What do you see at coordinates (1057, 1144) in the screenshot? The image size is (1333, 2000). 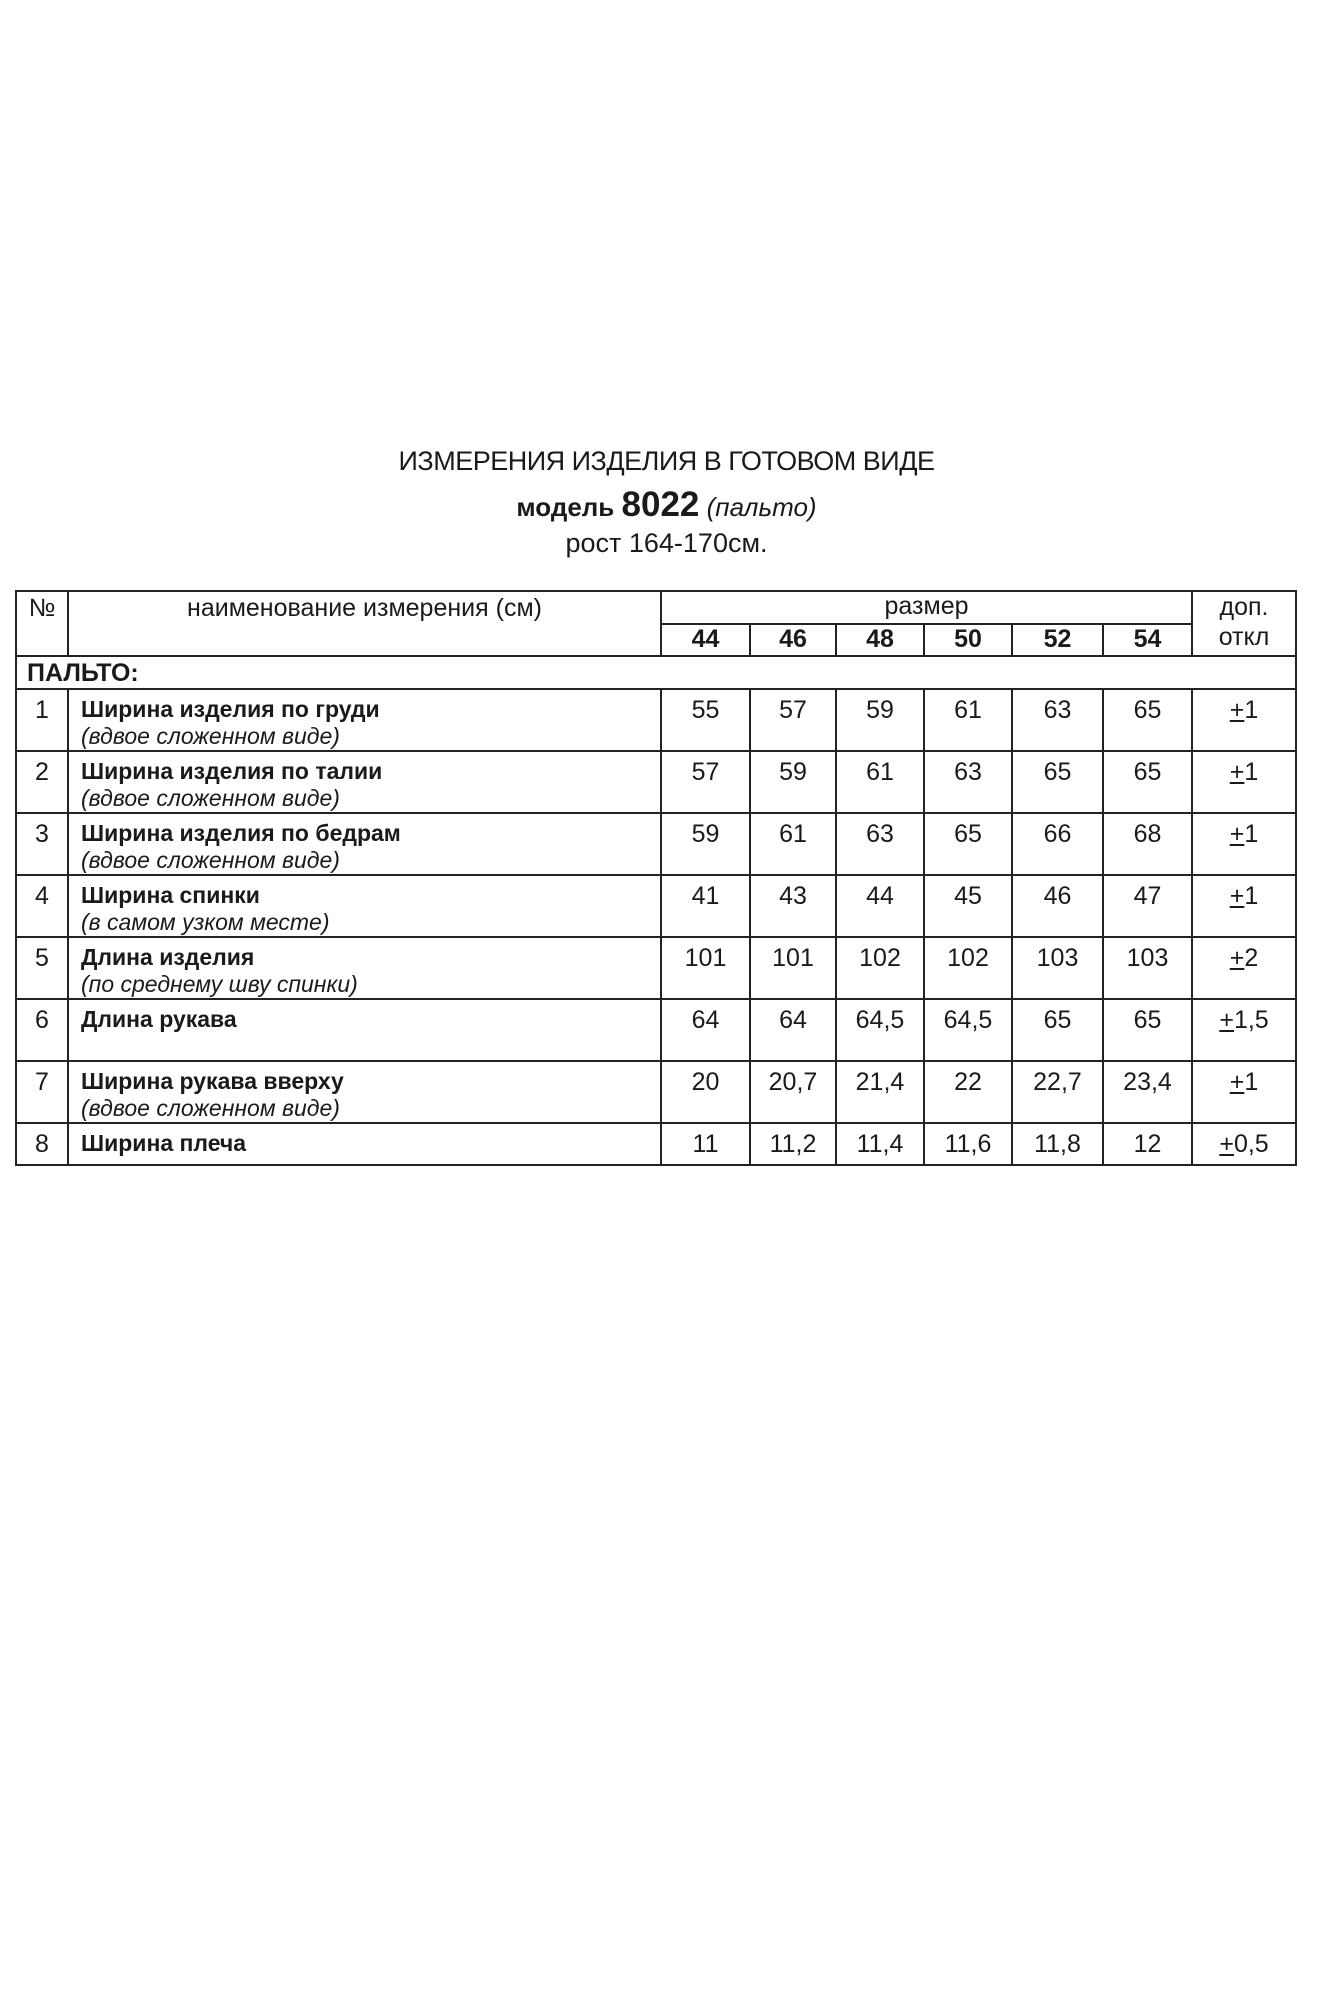 I see `measurement-value: 11,8` at bounding box center [1057, 1144].